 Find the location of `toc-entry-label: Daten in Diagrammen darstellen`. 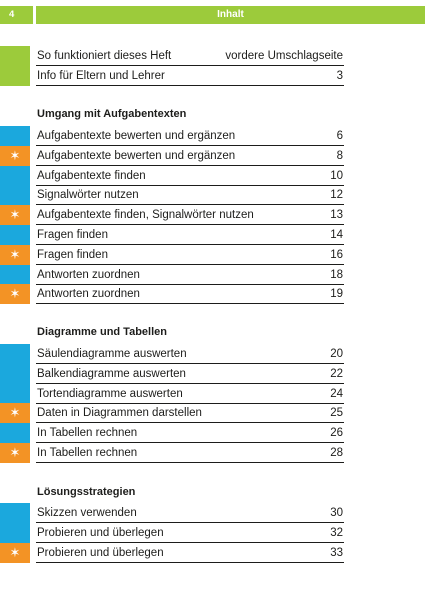

toc-entry-label: Daten in Diagrammen darstellen is located at coordinates (119, 413).